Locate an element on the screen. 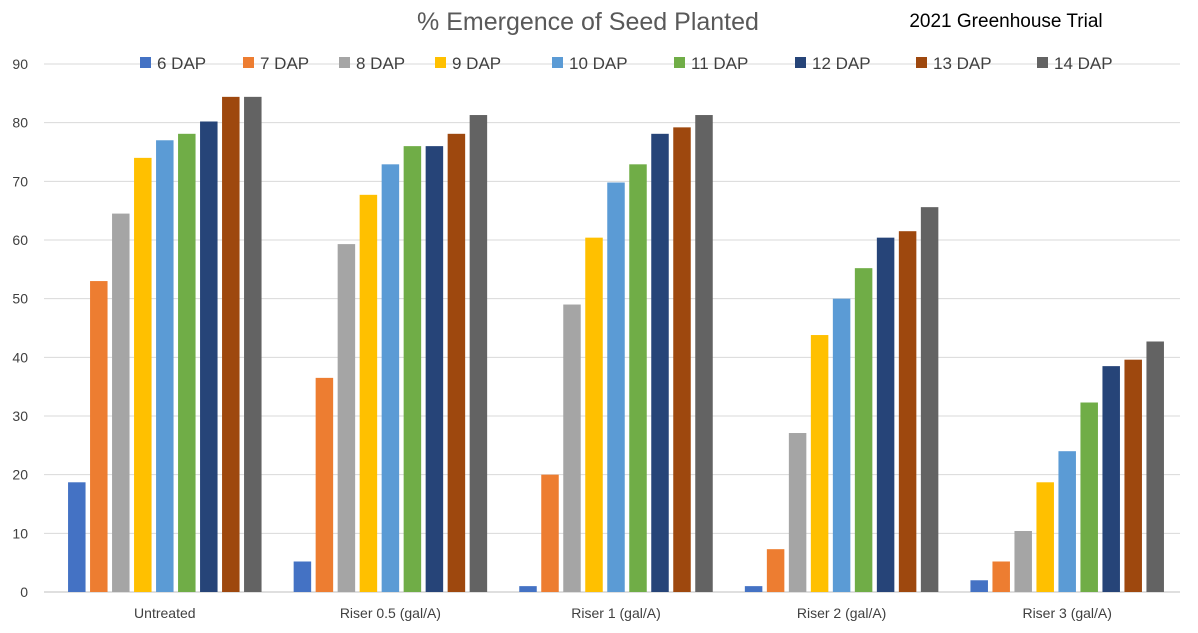  x-category-label: Riser 2 (gal/A) is located at coordinates (841, 613).